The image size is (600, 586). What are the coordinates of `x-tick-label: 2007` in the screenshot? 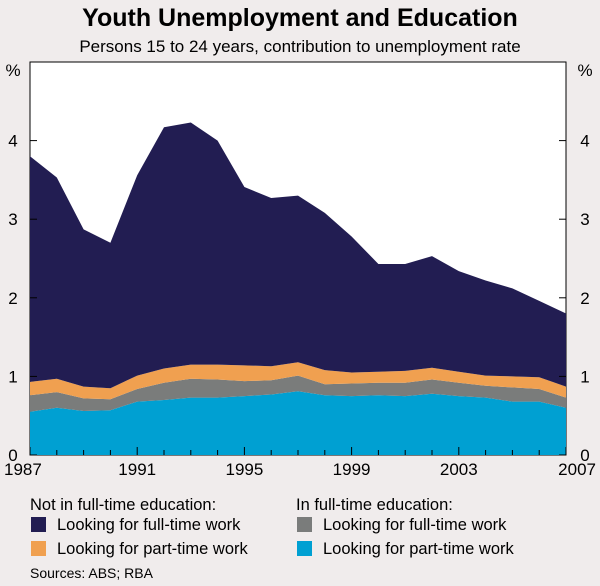 It's located at (577, 469).